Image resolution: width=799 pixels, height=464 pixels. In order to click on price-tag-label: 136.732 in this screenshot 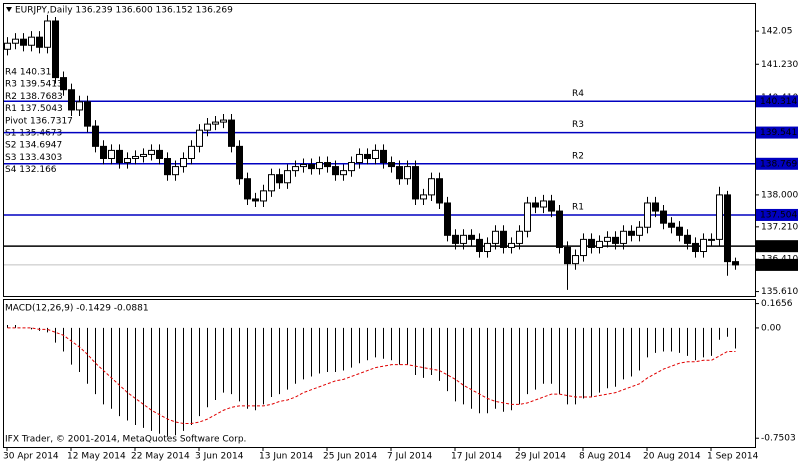, I will do `click(778, 247)`.